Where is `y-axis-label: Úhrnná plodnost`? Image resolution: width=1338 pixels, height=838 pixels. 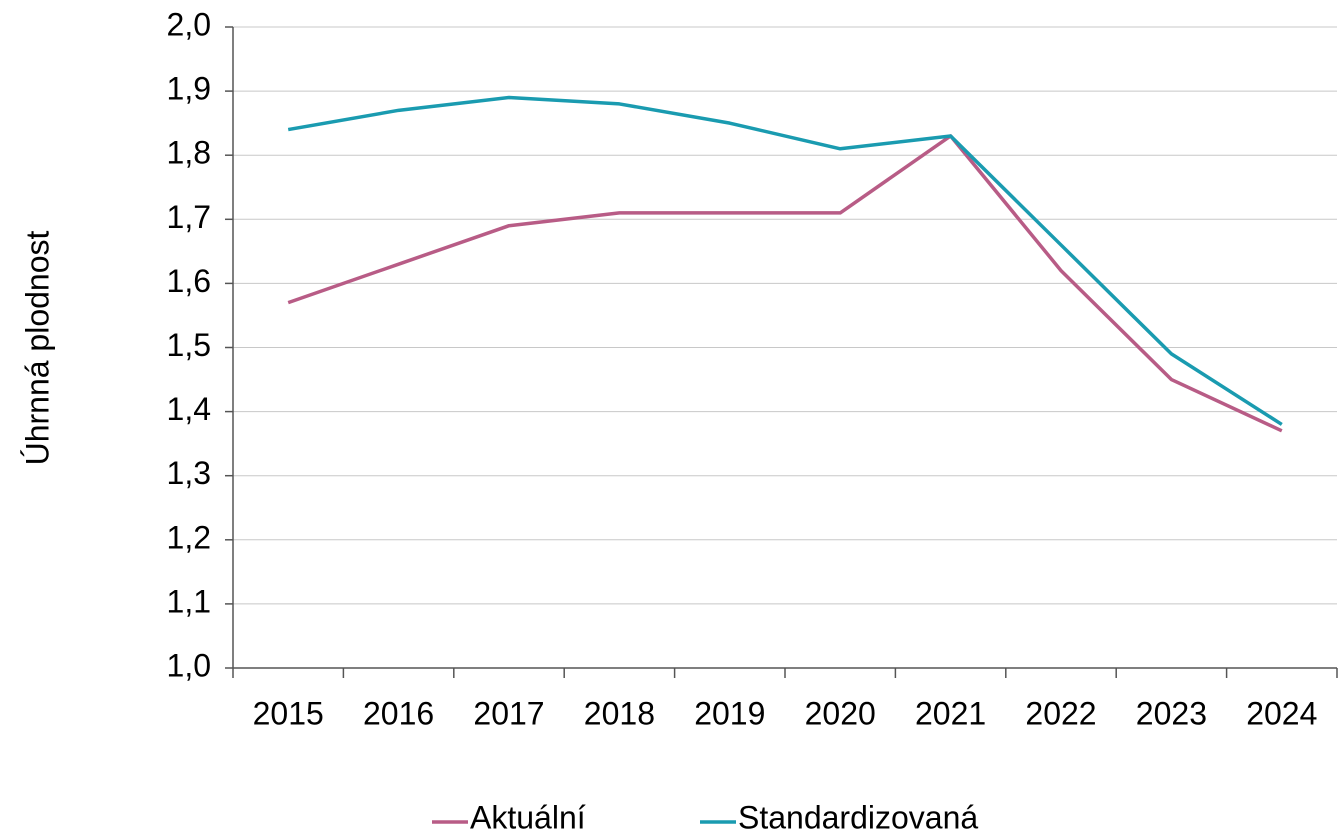
y-axis-label: Úhrnná plodnost is located at coordinates (37, 347).